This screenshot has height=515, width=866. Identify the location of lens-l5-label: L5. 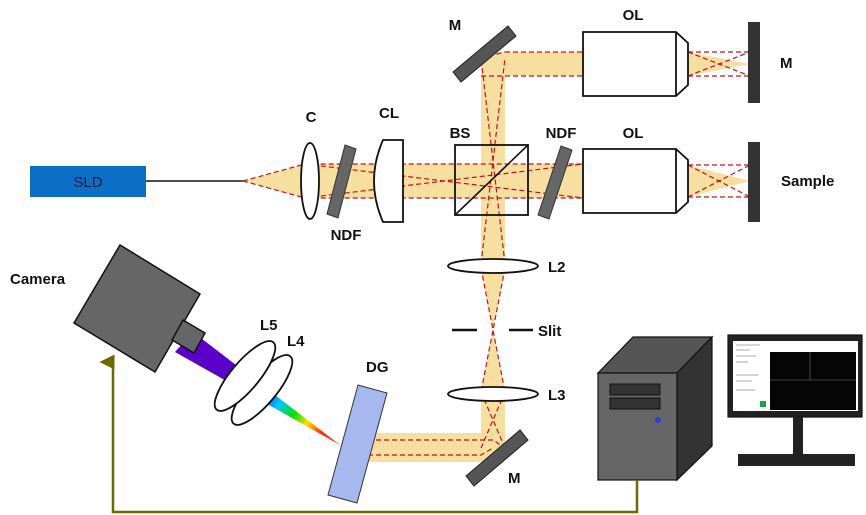
(269, 325).